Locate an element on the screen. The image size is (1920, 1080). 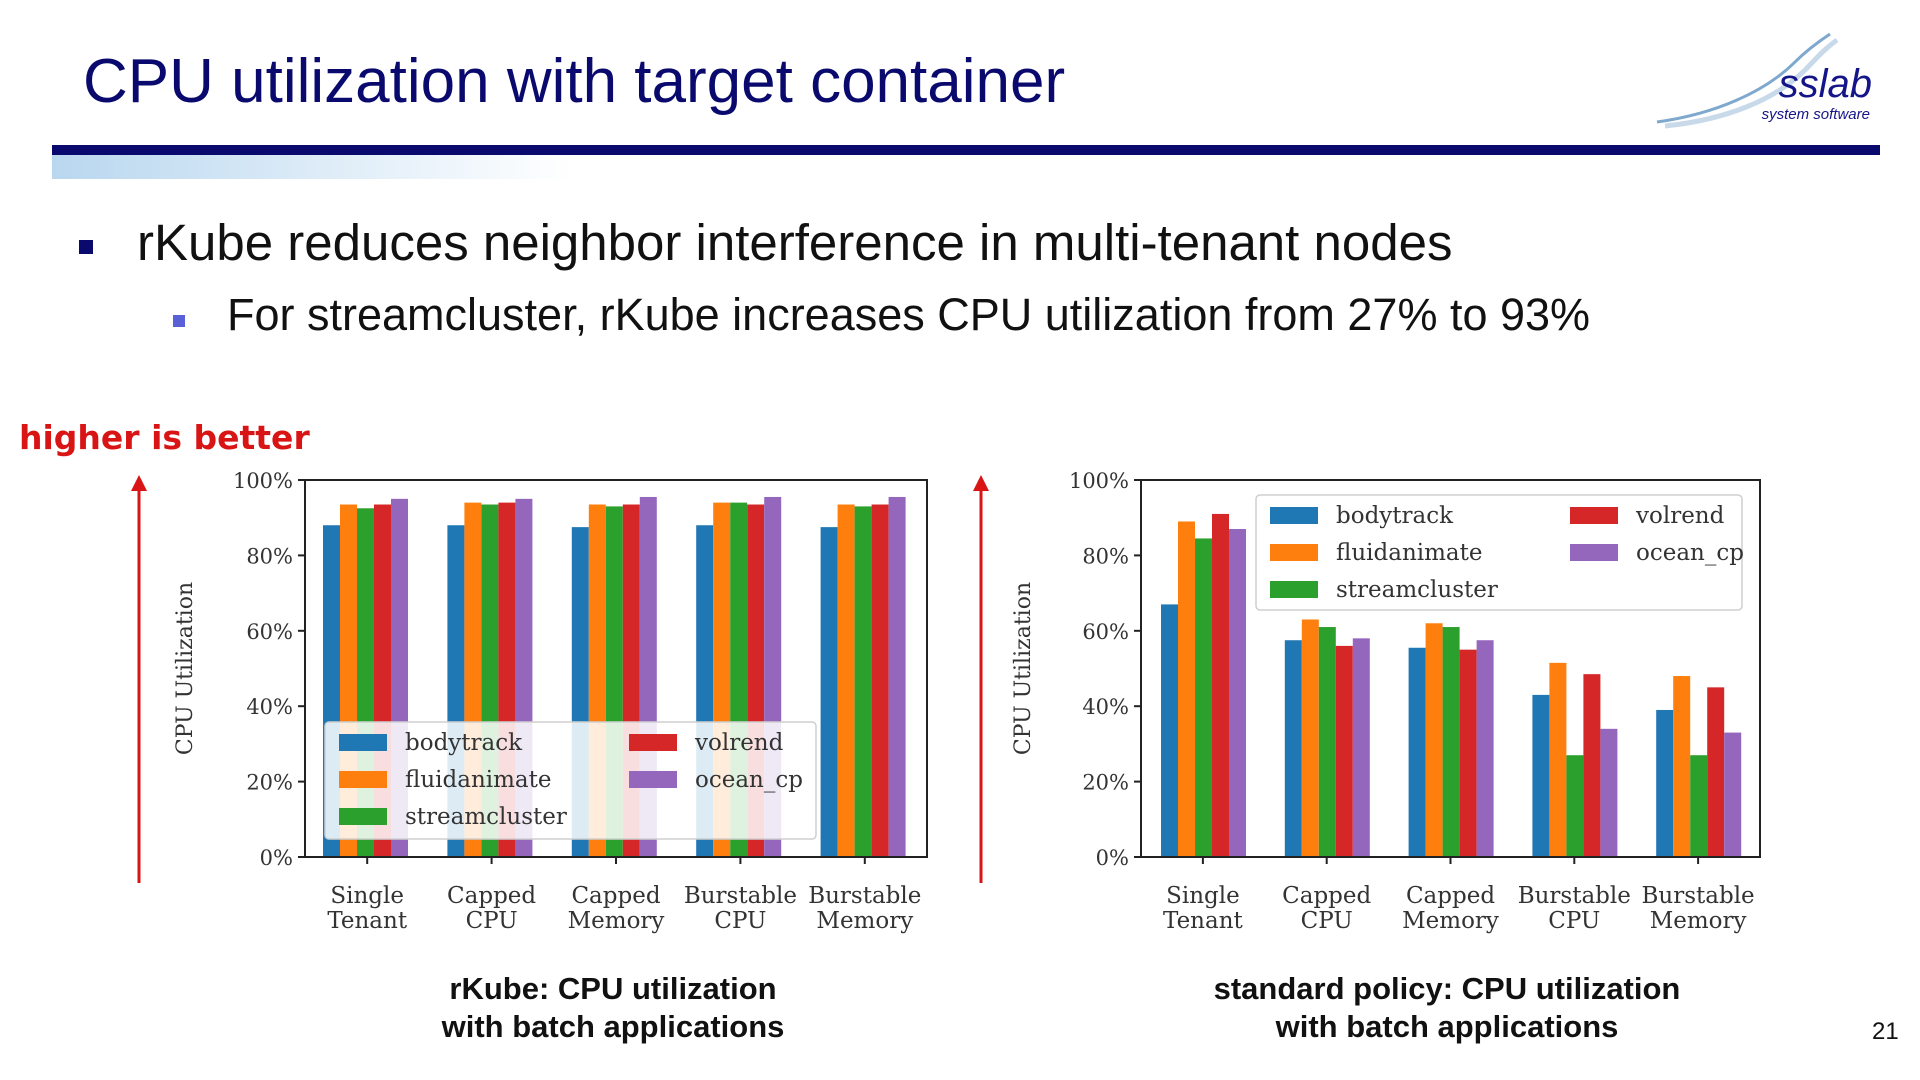
logo-name: sslab is located at coordinates (1825, 84).